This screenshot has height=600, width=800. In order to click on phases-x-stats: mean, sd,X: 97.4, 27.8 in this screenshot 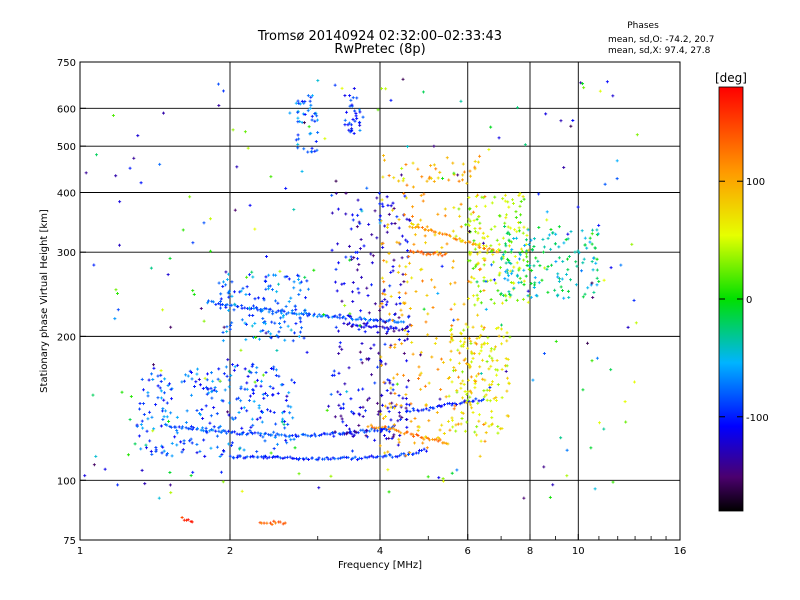, I will do `click(659, 51)`.